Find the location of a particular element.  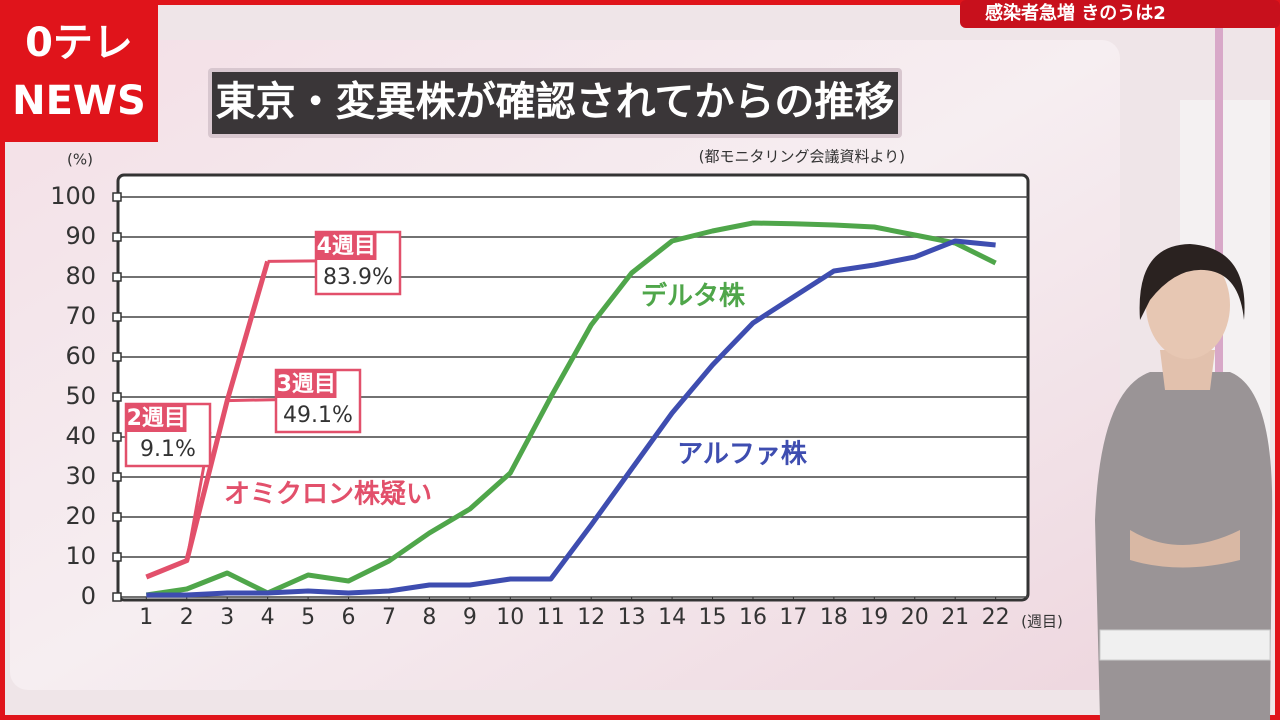

presenter is located at coordinates (1184, 482).